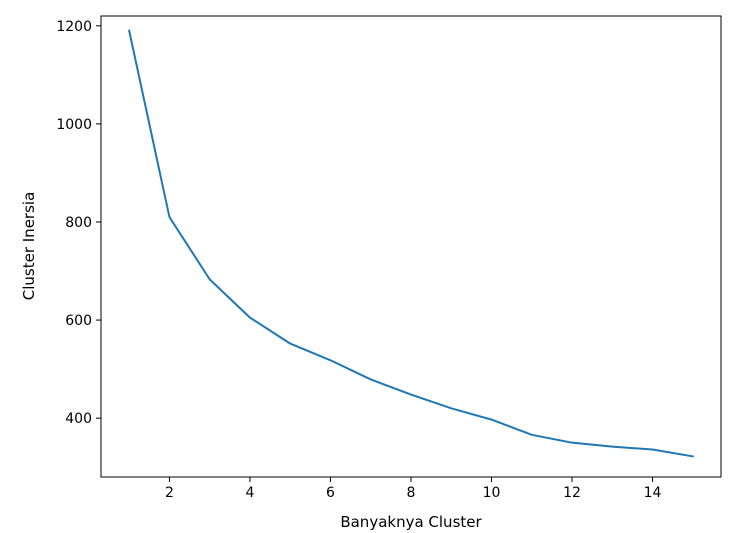 This screenshot has width=742, height=533. What do you see at coordinates (78, 321) in the screenshot?
I see `y-tick-label: 600` at bounding box center [78, 321].